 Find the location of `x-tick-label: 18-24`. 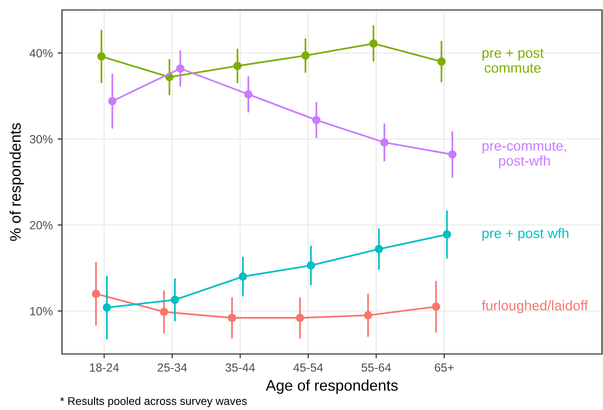

x-tick-label: 18-24 is located at coordinates (104, 367).